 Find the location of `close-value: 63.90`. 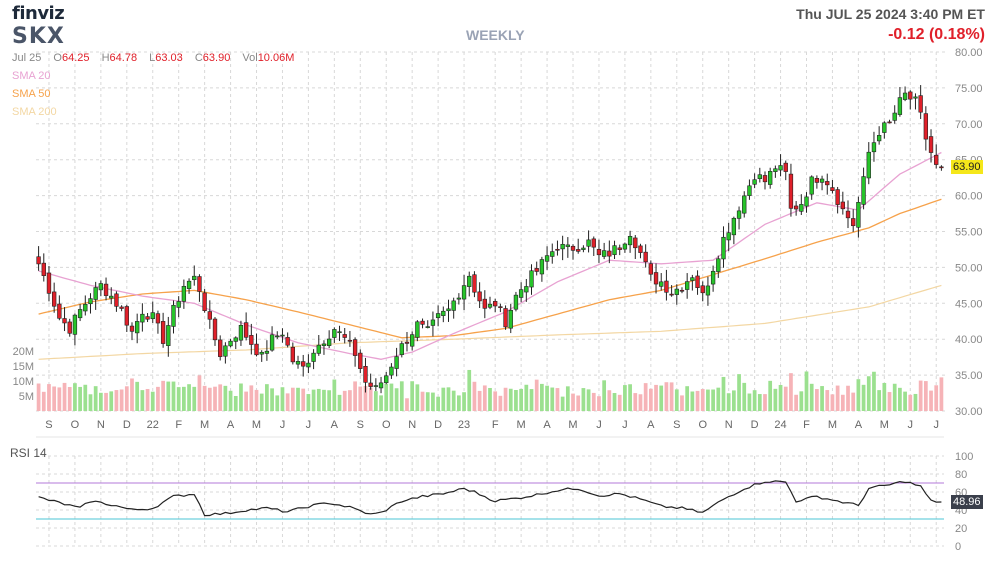

close-value: 63.90 is located at coordinates (216, 58).